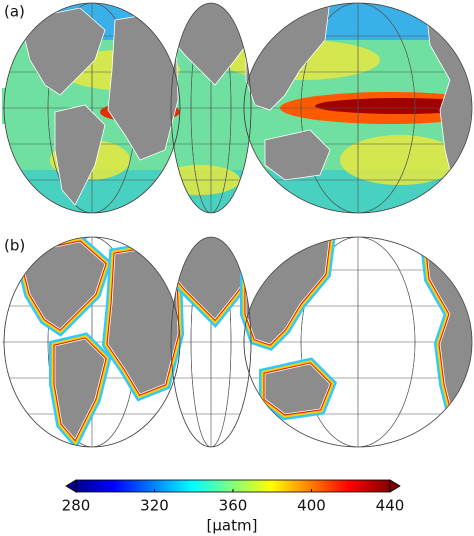  What do you see at coordinates (232, 526) in the screenshot?
I see `colorbar-label: [µatm]` at bounding box center [232, 526].